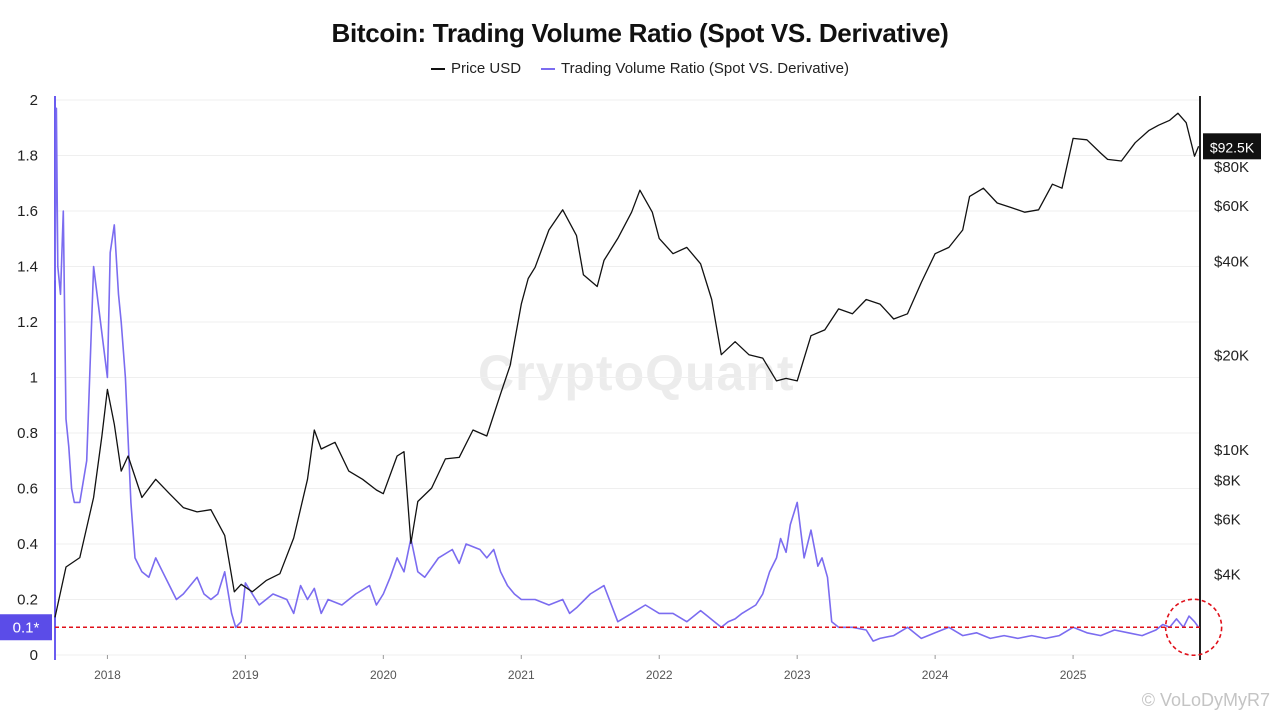 Image resolution: width=1280 pixels, height=719 pixels. I want to click on reference-line-label: 0.1*, so click(26, 627).